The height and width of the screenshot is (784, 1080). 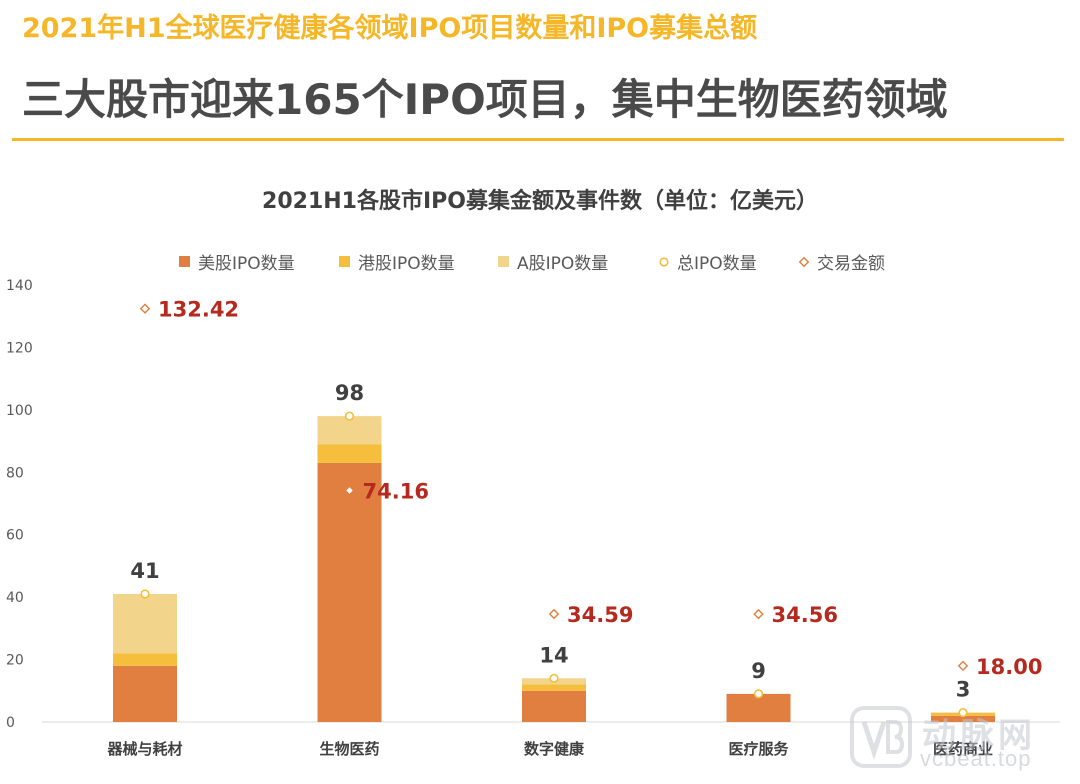 What do you see at coordinates (15, 536) in the screenshot?
I see `y-tick-label: 60` at bounding box center [15, 536].